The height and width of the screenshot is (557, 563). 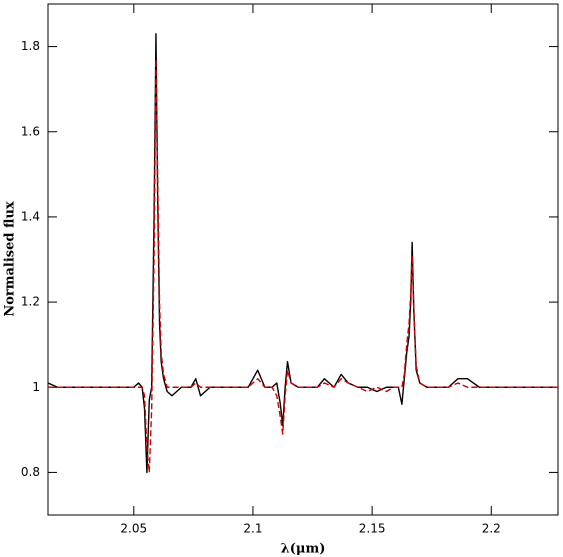 What do you see at coordinates (30, 216) in the screenshot?
I see `y-tick-label: 1.4` at bounding box center [30, 216].